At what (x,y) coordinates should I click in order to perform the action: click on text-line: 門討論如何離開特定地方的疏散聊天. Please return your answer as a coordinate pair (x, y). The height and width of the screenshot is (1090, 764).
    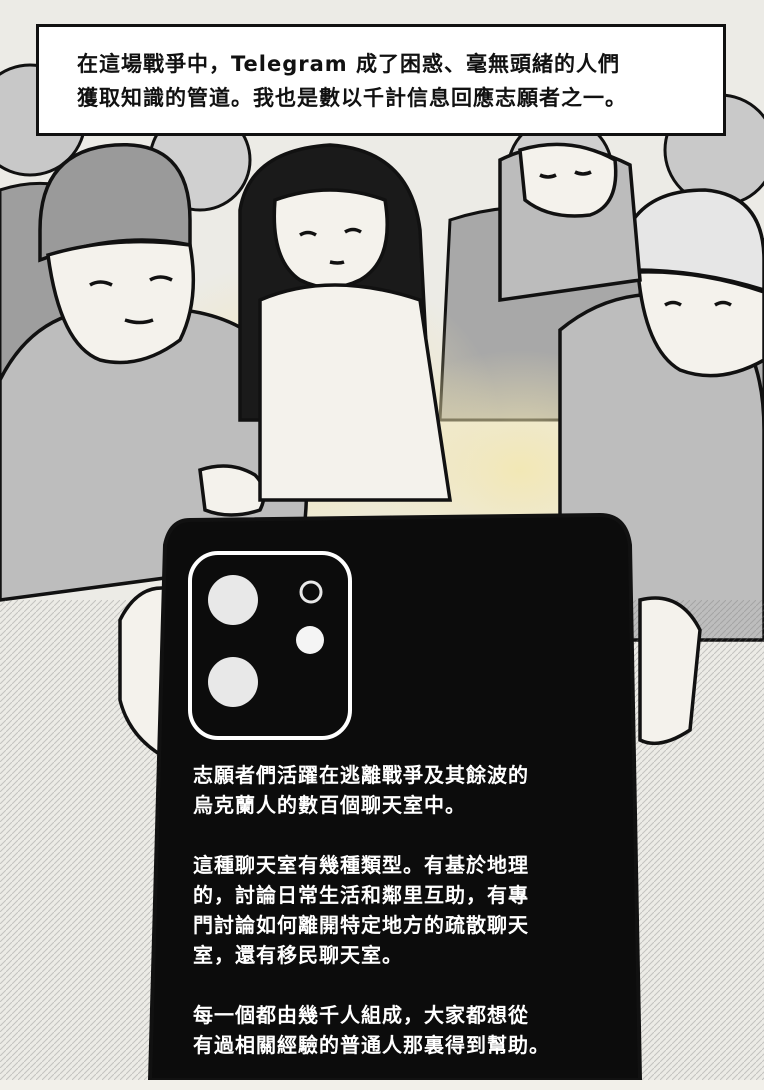
    Looking at the image, I should click on (361, 925).